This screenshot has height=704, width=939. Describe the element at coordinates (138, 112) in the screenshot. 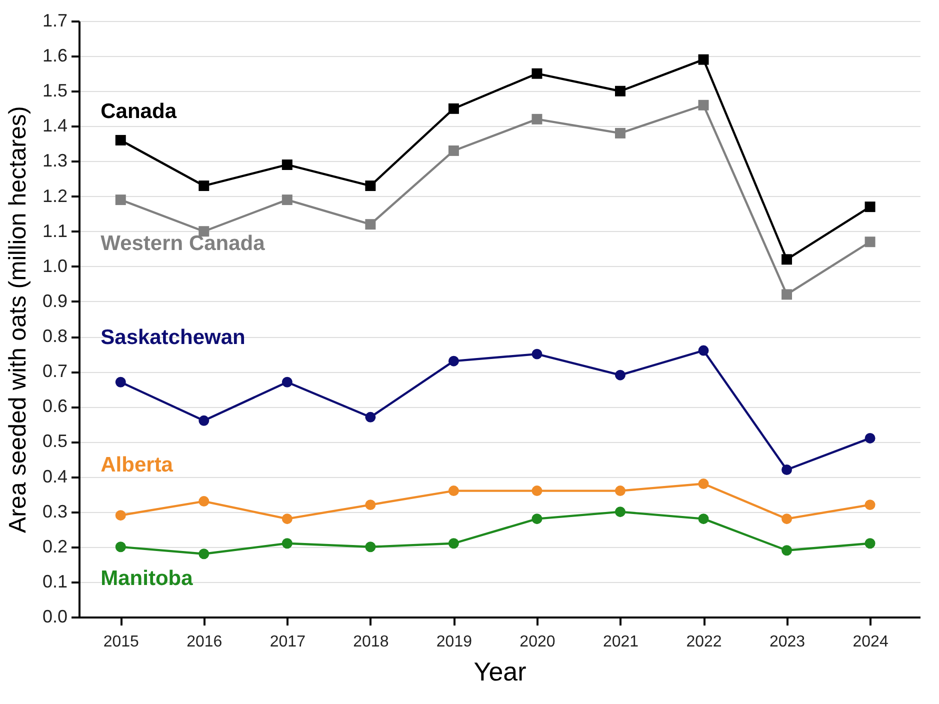

I see `series-label: Canada` at that location.